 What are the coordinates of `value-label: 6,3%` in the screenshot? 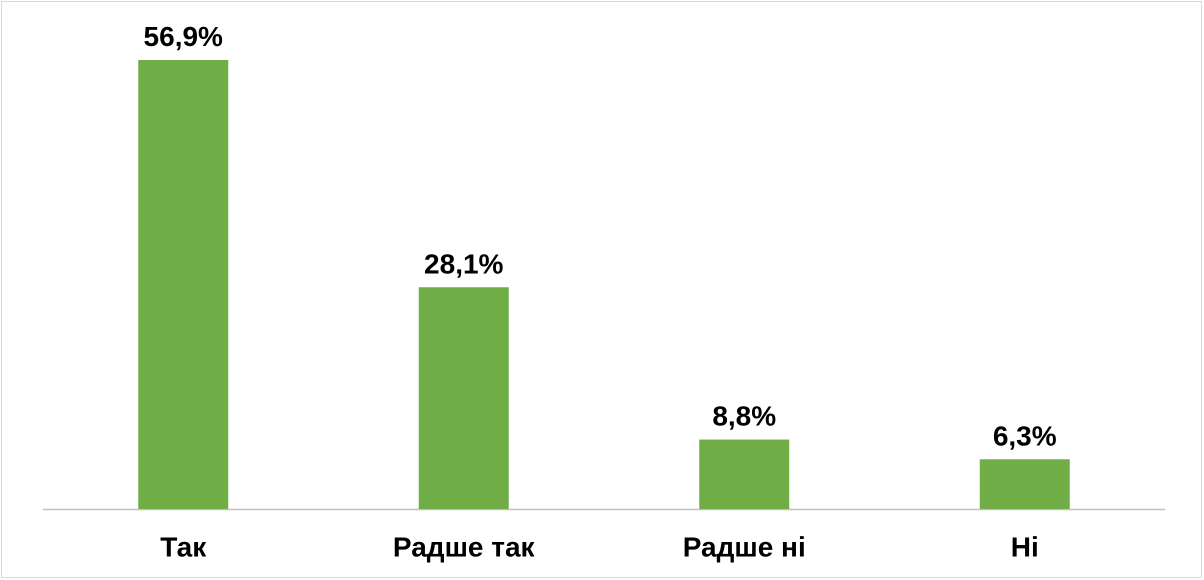 It's located at (1025, 435).